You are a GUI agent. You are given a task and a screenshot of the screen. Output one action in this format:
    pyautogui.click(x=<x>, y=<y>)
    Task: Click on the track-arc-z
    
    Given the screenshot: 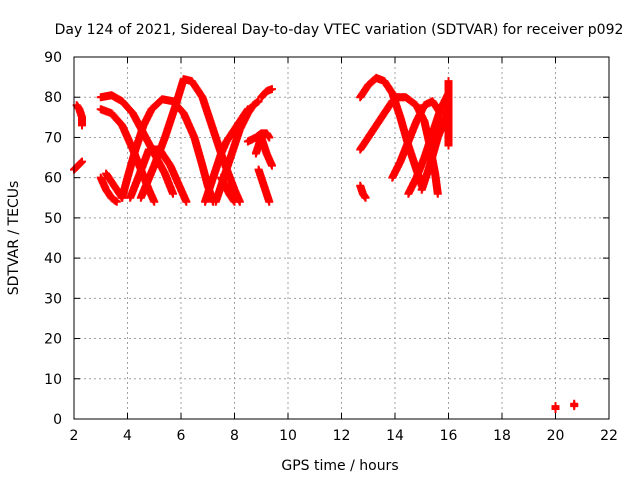 What is the action you would take?
    pyautogui.click(x=574, y=405)
    